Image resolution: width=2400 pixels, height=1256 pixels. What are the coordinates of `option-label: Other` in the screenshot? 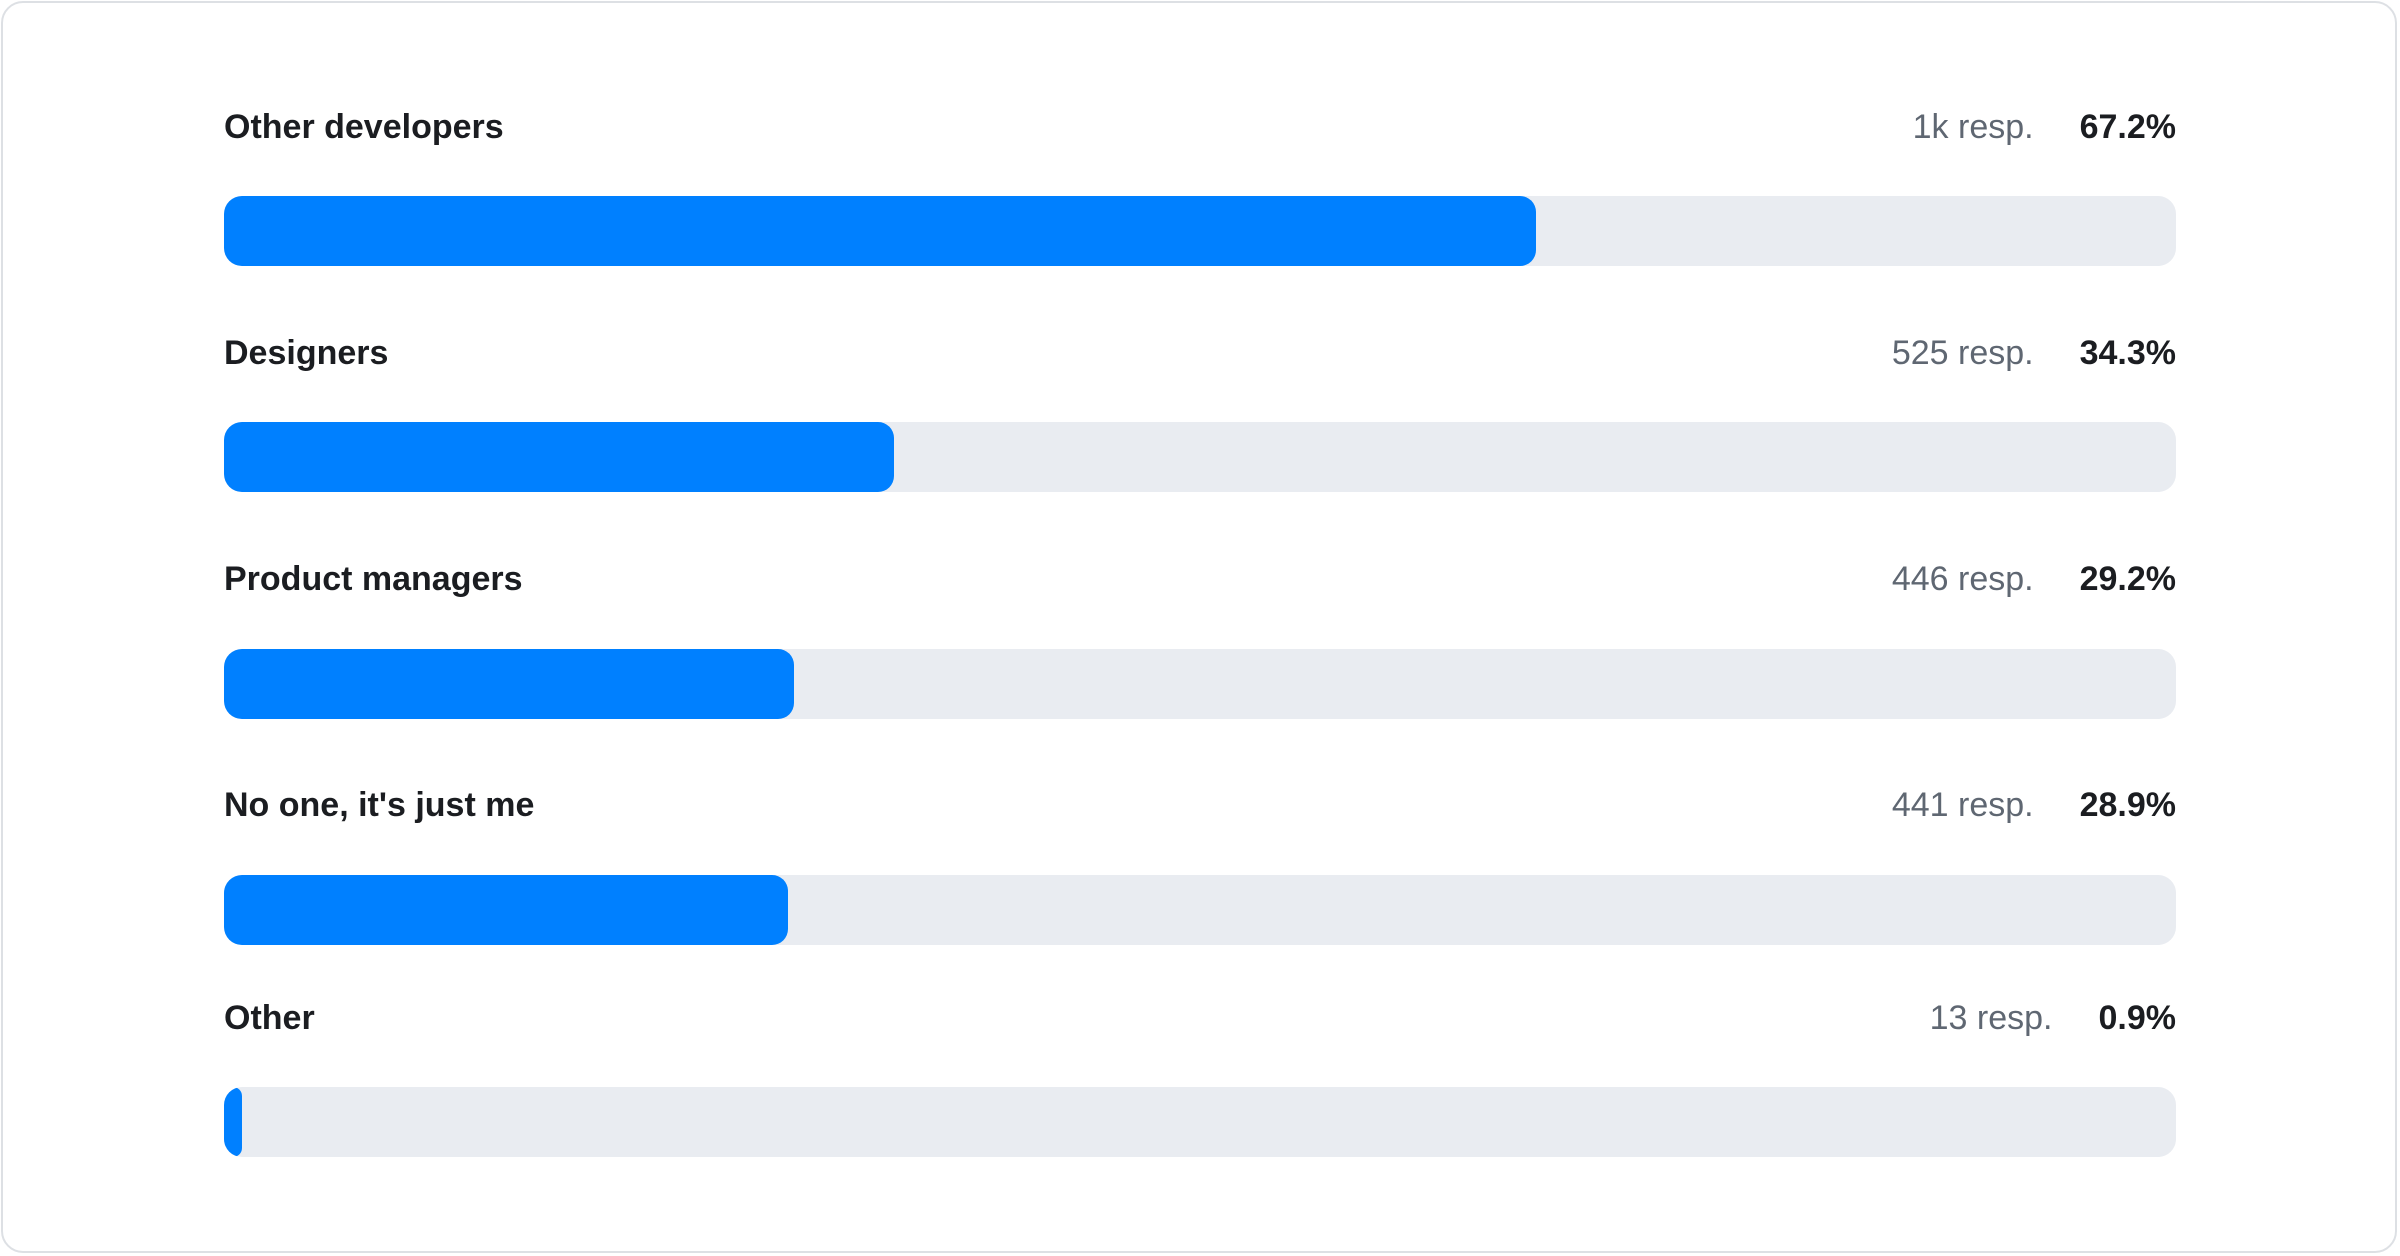 It's located at (269, 1017).